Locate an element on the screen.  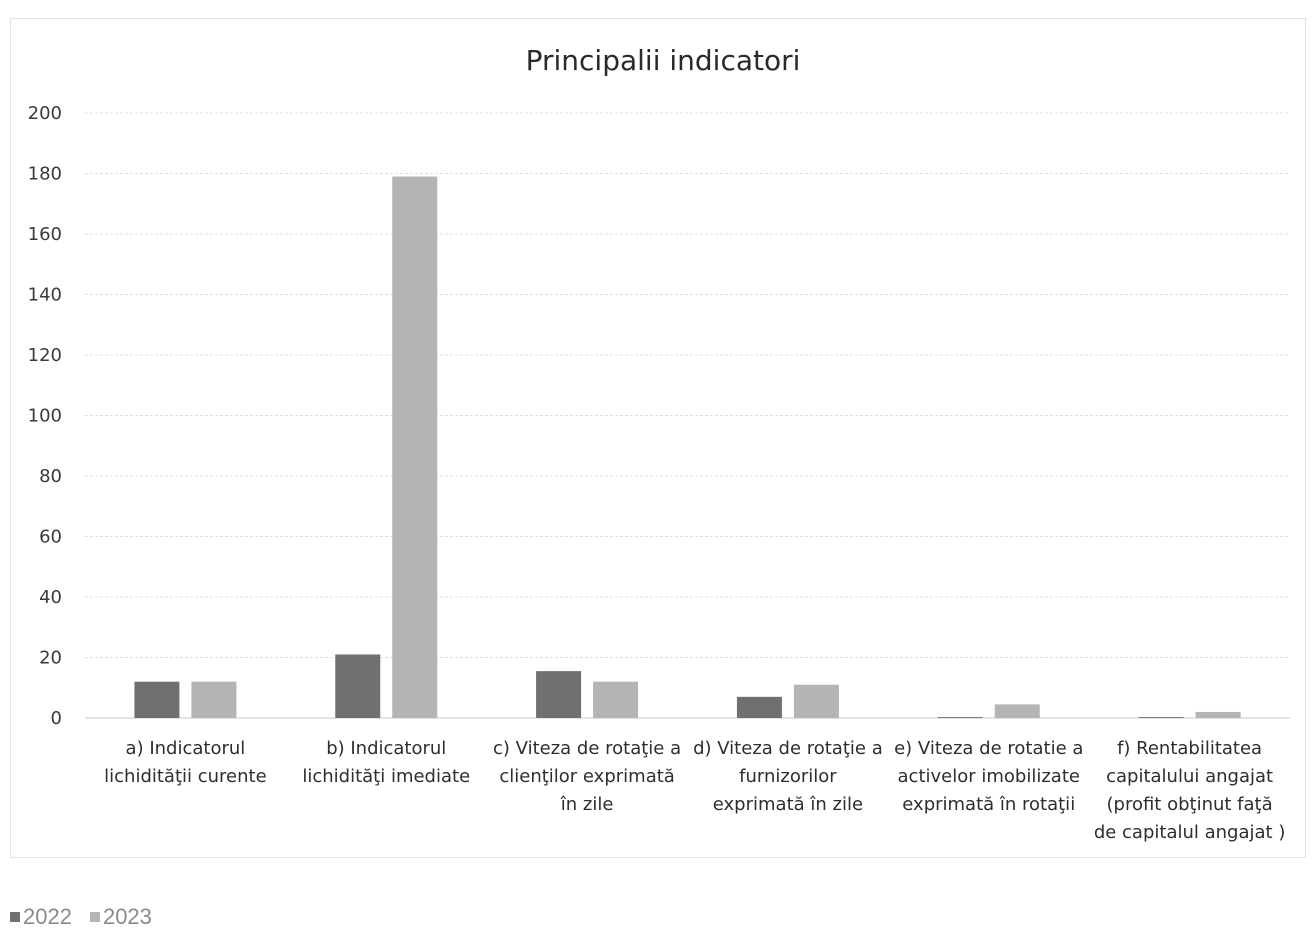
x-tick-label-1-line-2: lichidităţii curente is located at coordinates (185, 776).